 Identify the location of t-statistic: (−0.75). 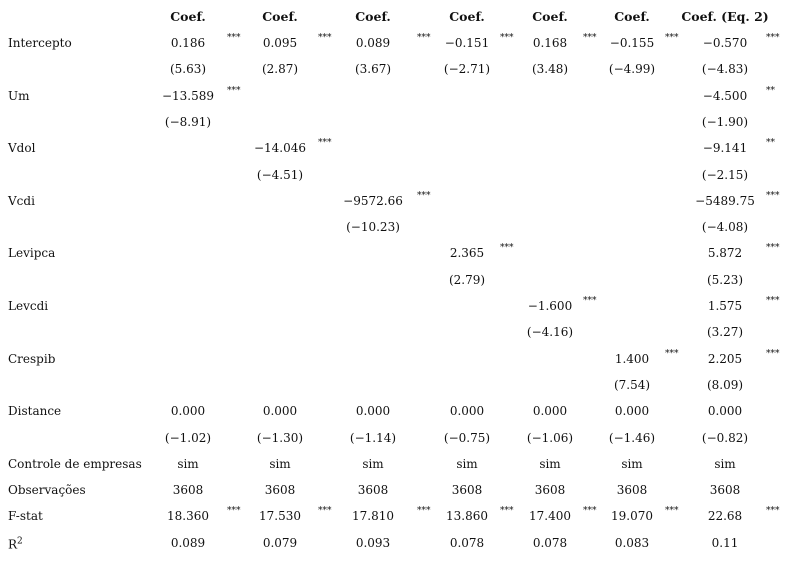
(467, 437).